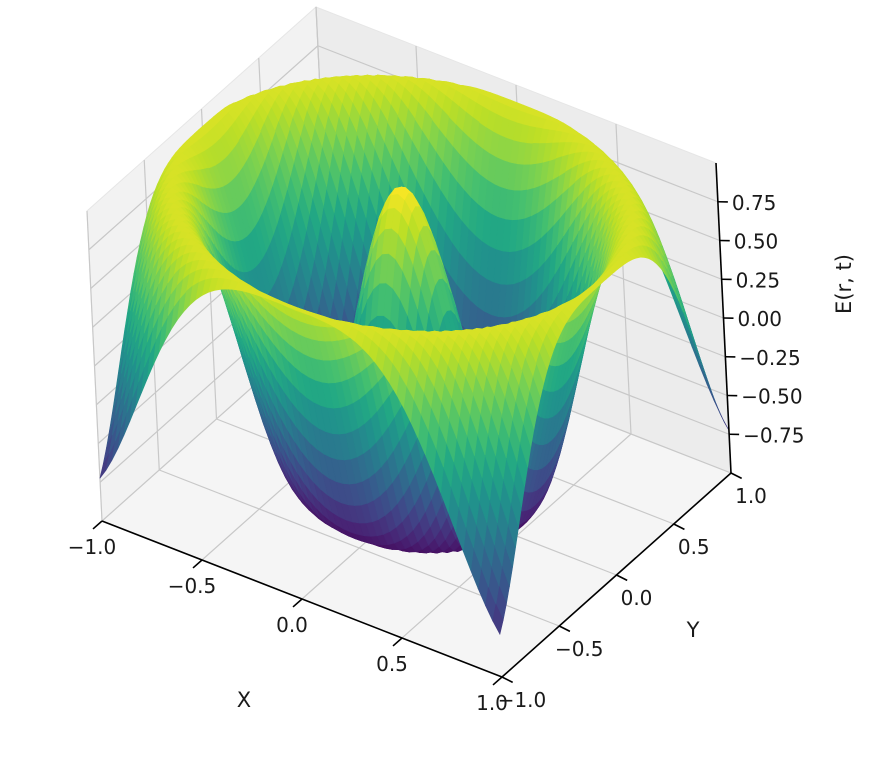 The width and height of the screenshot is (884, 764). Describe the element at coordinates (522, 700) in the screenshot. I see `y-tick-label: −1.0` at that location.